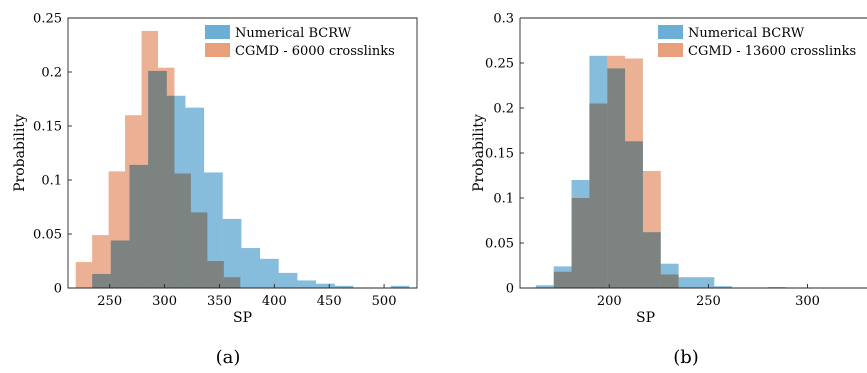 This screenshot has width=867, height=373. Describe the element at coordinates (609, 301) in the screenshot. I see `x-tick-label: 200` at that location.